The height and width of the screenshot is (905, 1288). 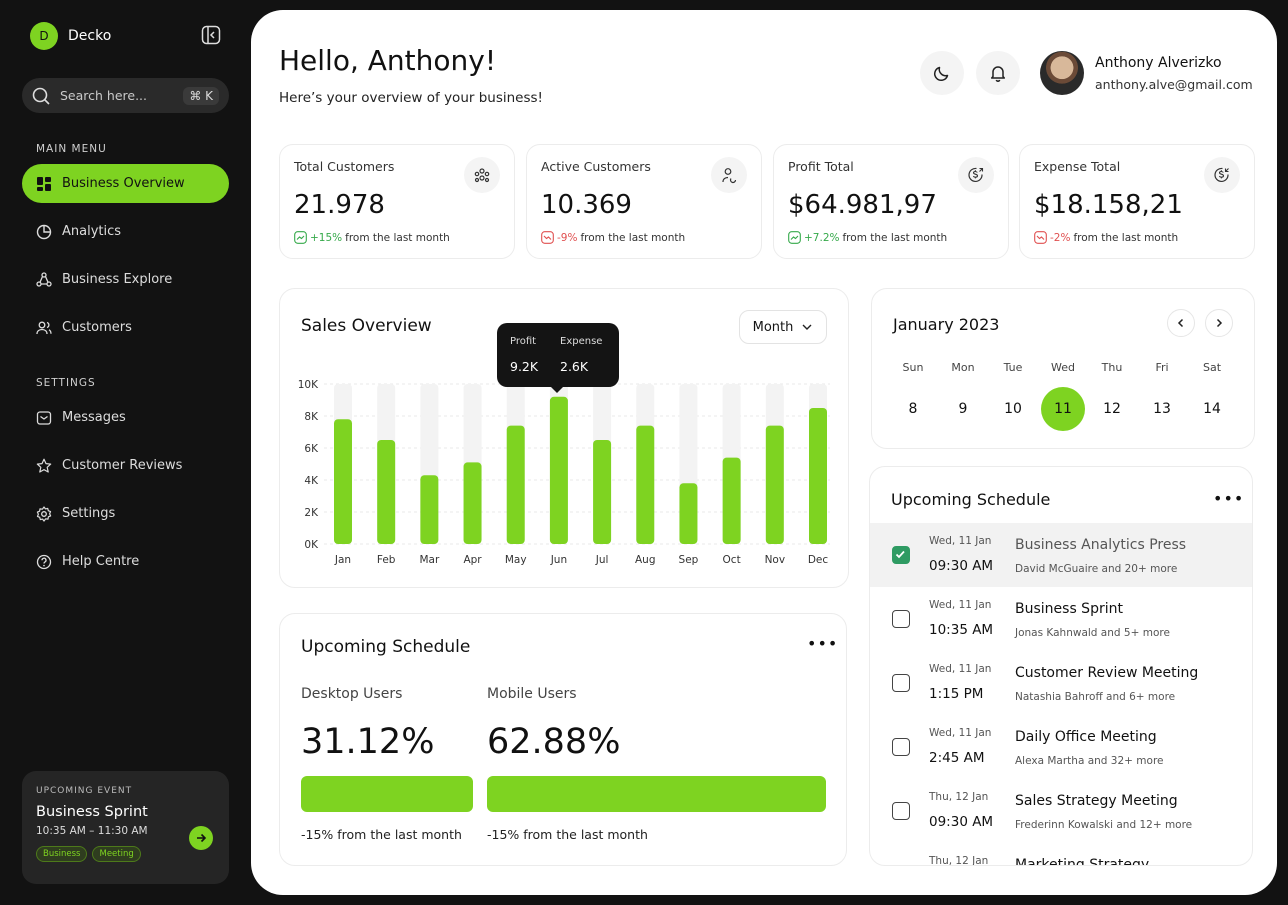 What do you see at coordinates (70, 36) in the screenshot?
I see `brand: D Decko` at bounding box center [70, 36].